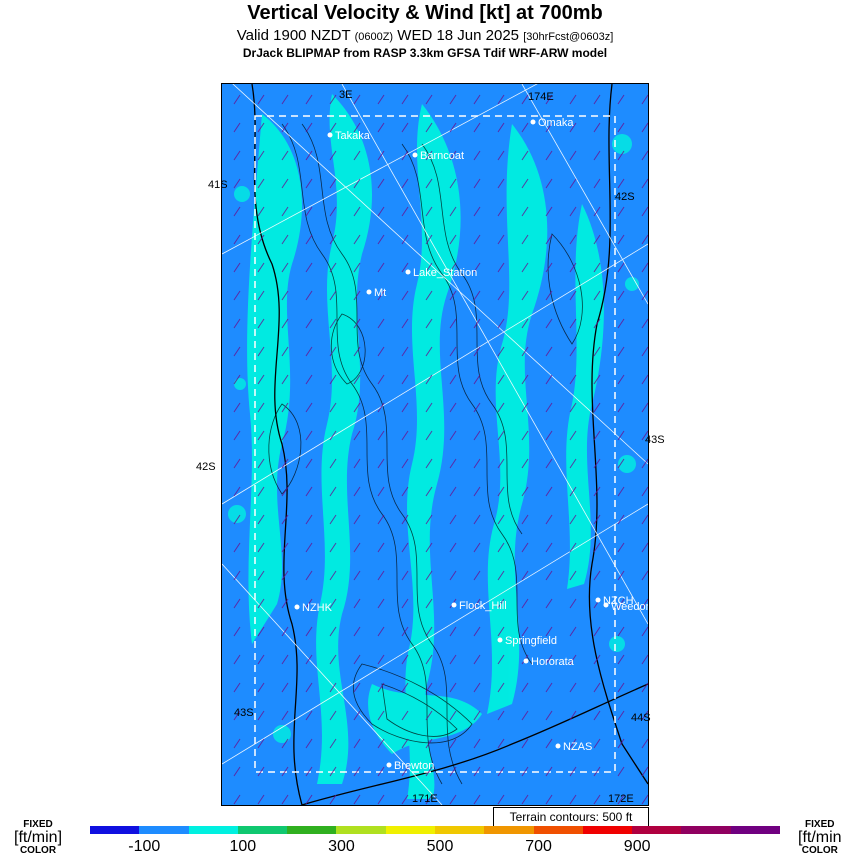  Describe the element at coordinates (538, 846) in the screenshot. I see `colorbar-tick-label: 700` at that location.